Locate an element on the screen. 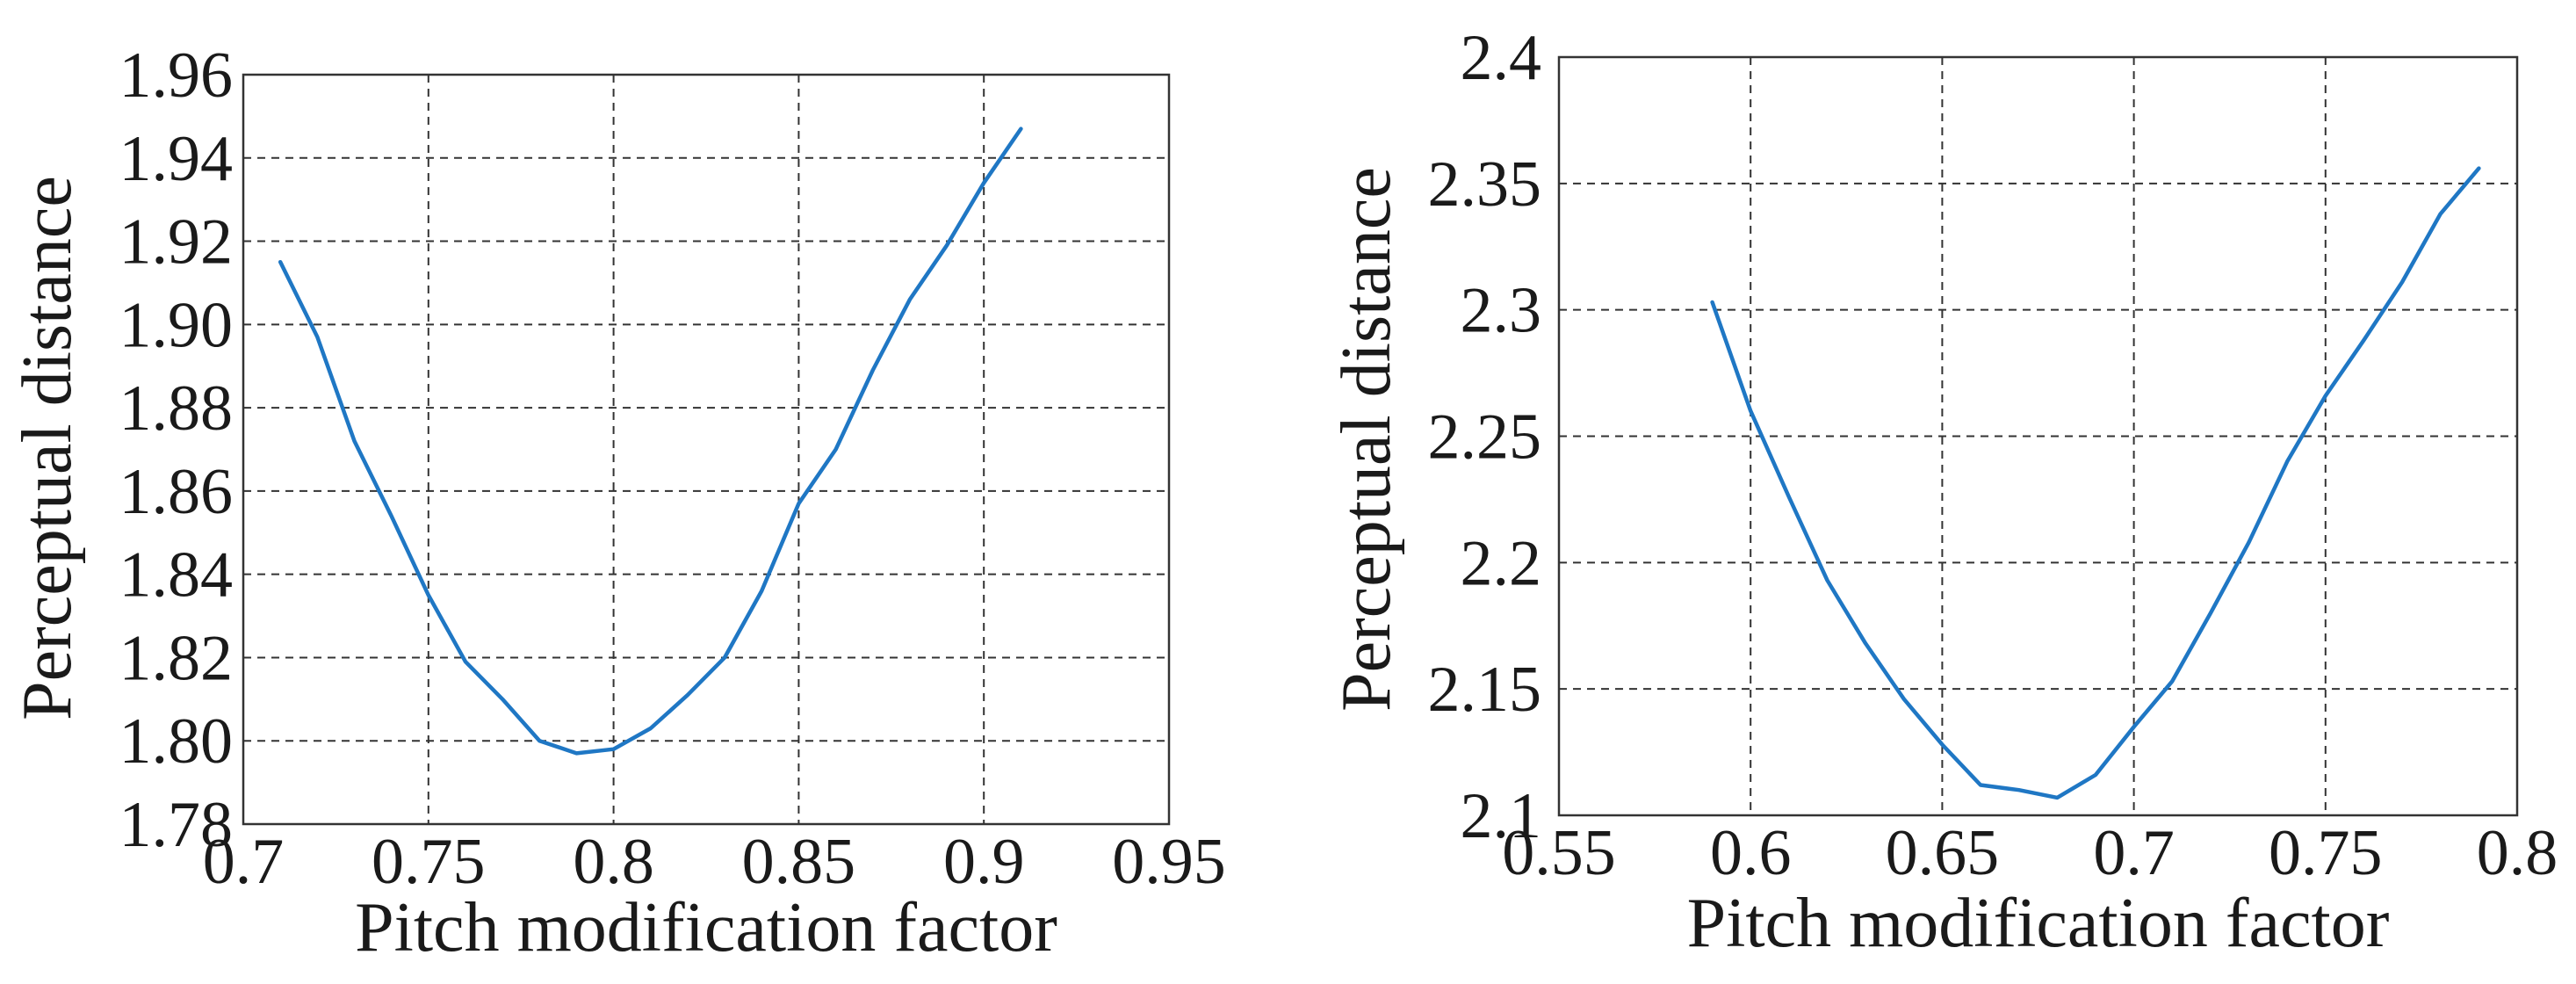  chart-2-x-tick-label: 0.55 is located at coordinates (1559, 853).